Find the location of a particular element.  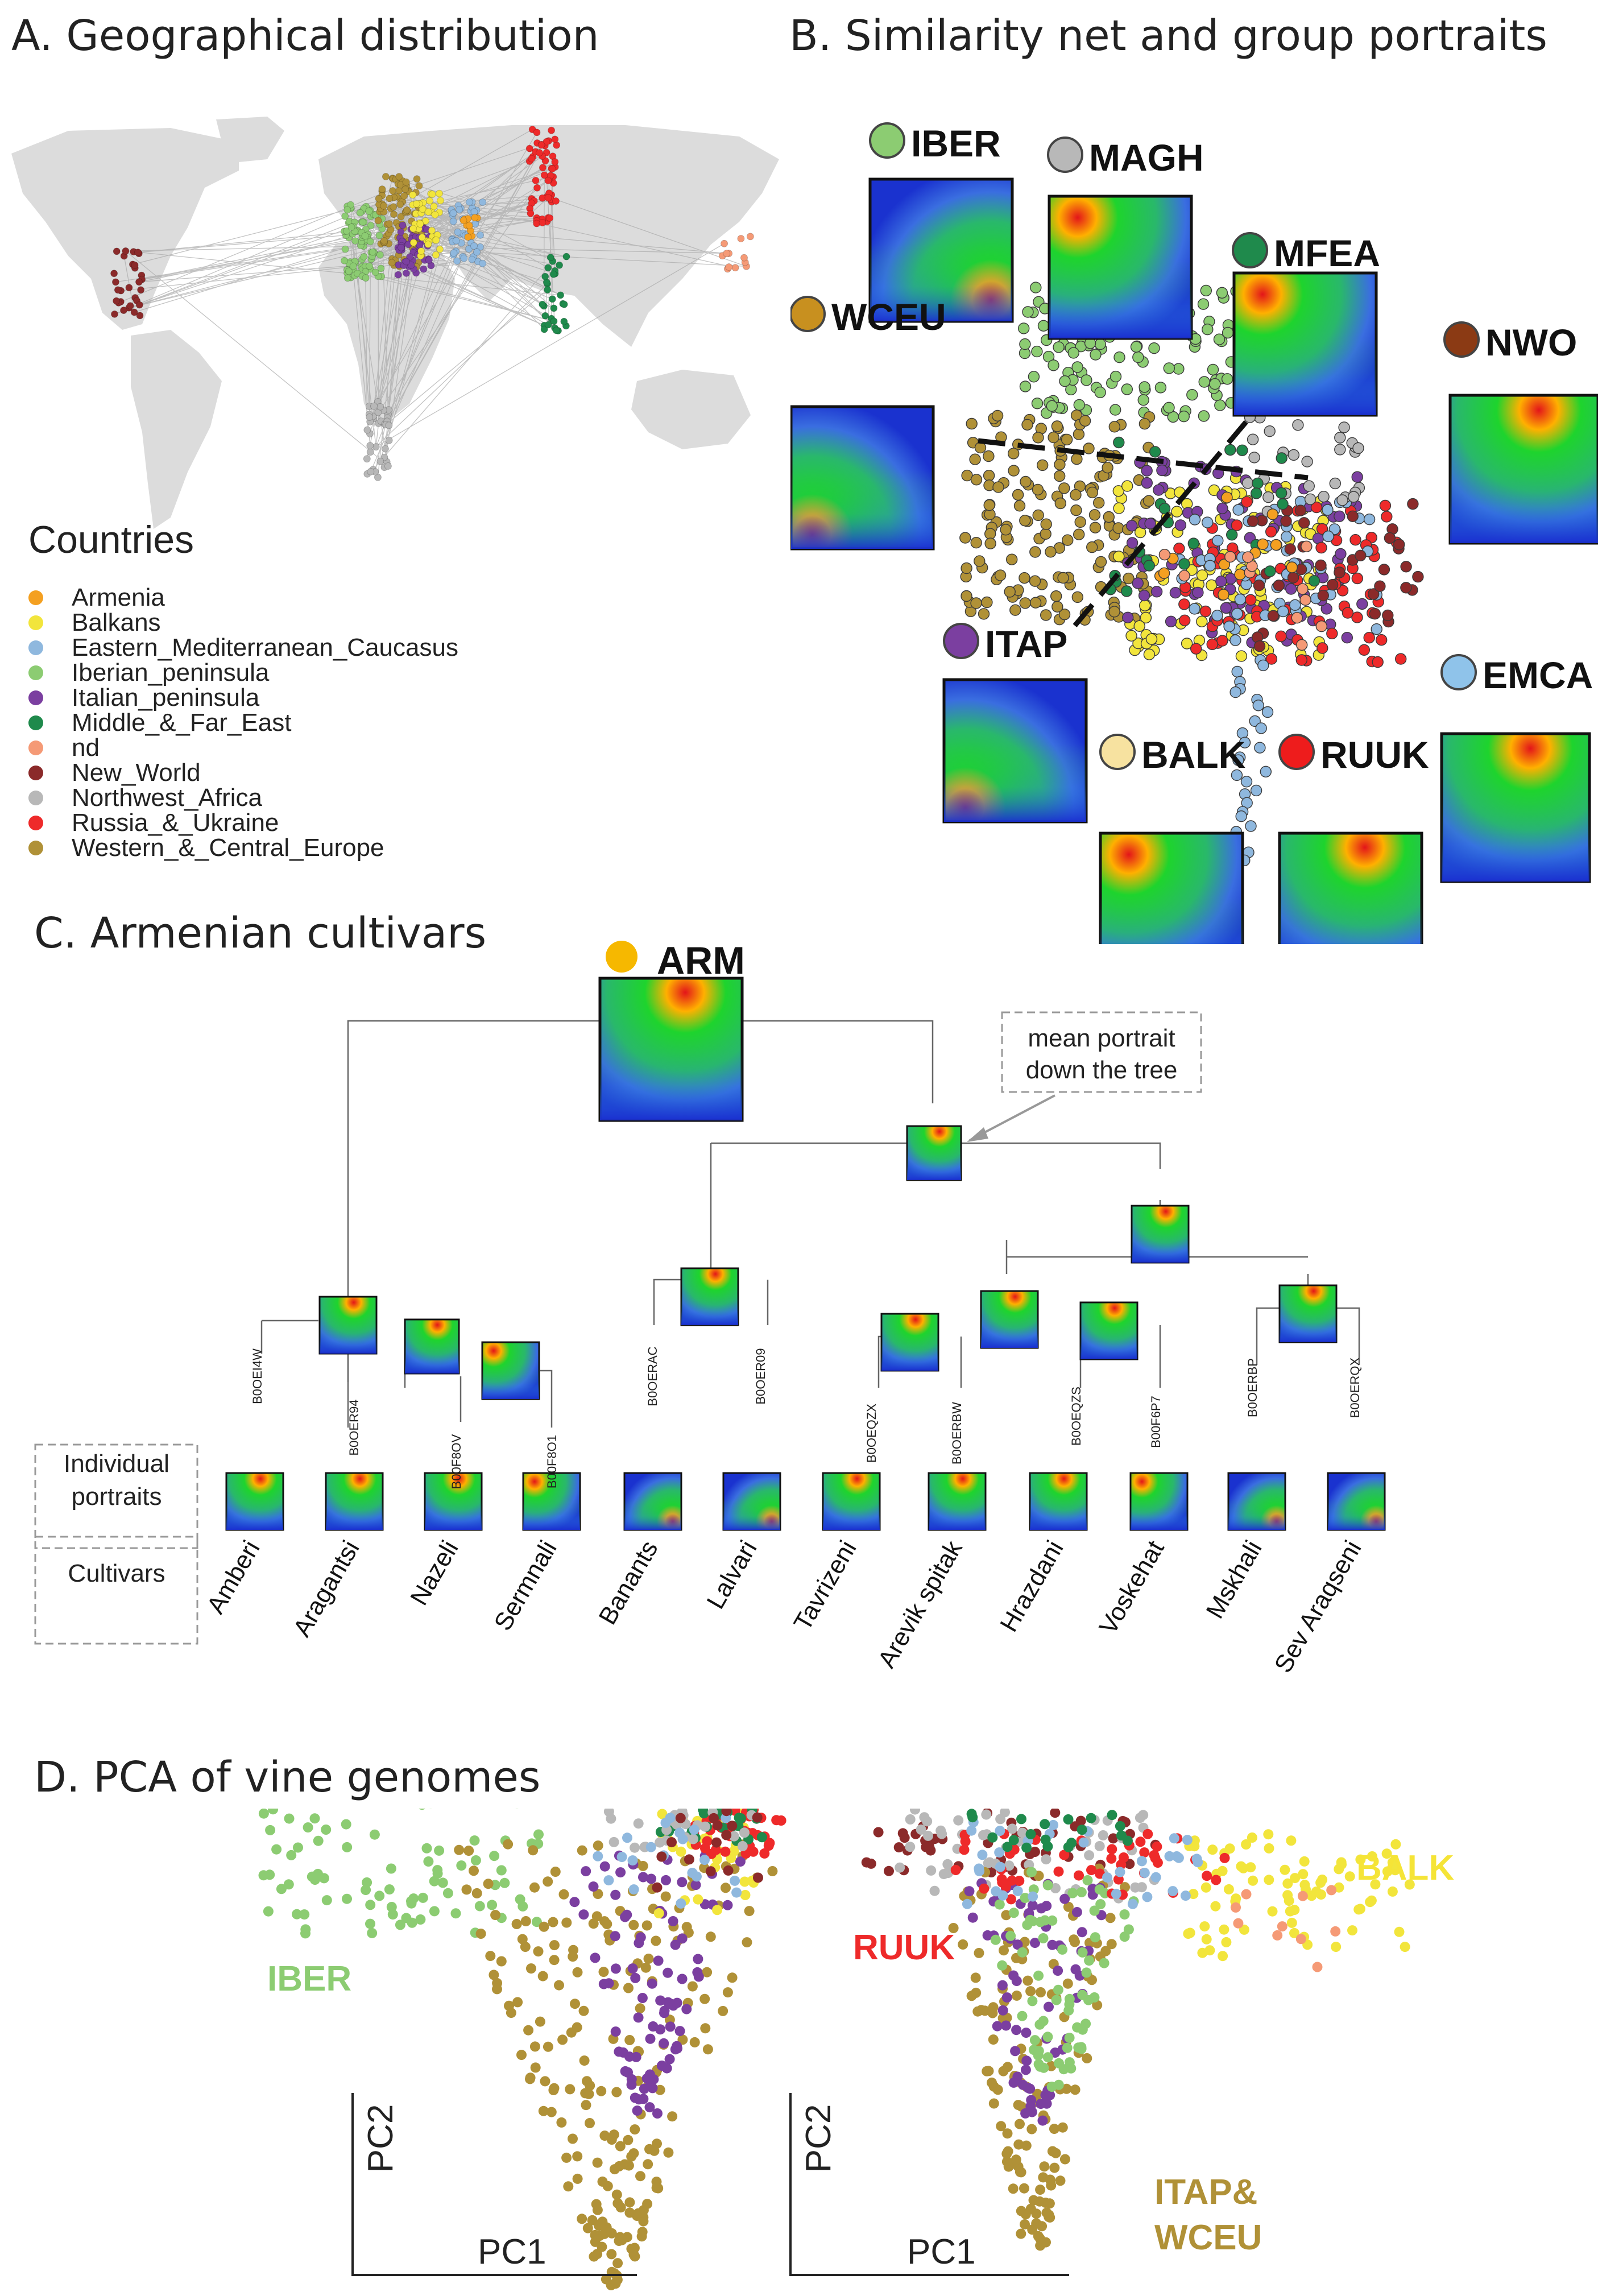

cultivar-label: Sermnali is located at coordinates (525, 1586).